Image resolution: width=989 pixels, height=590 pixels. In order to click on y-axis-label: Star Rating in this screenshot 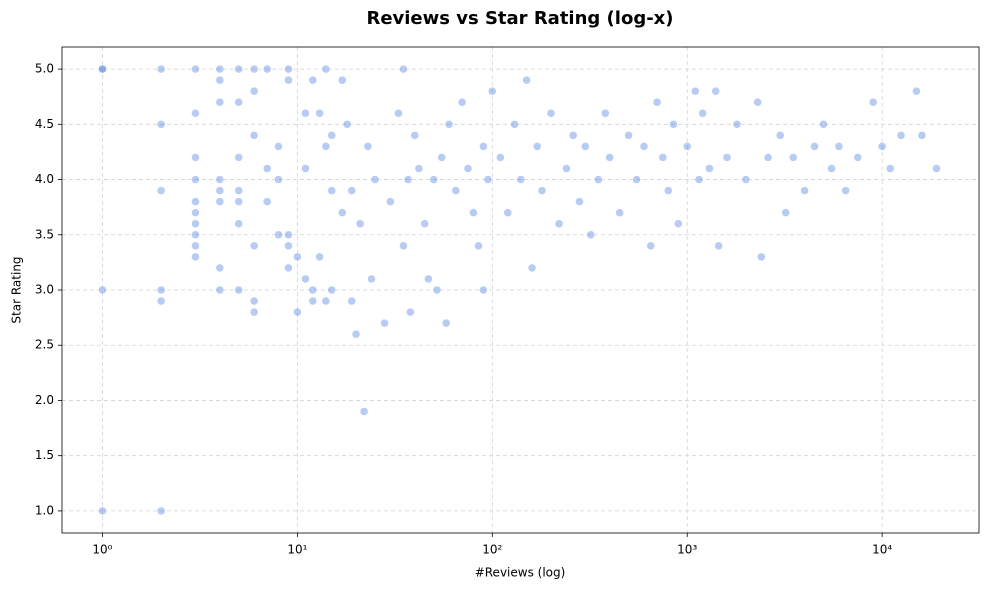, I will do `click(17, 289)`.